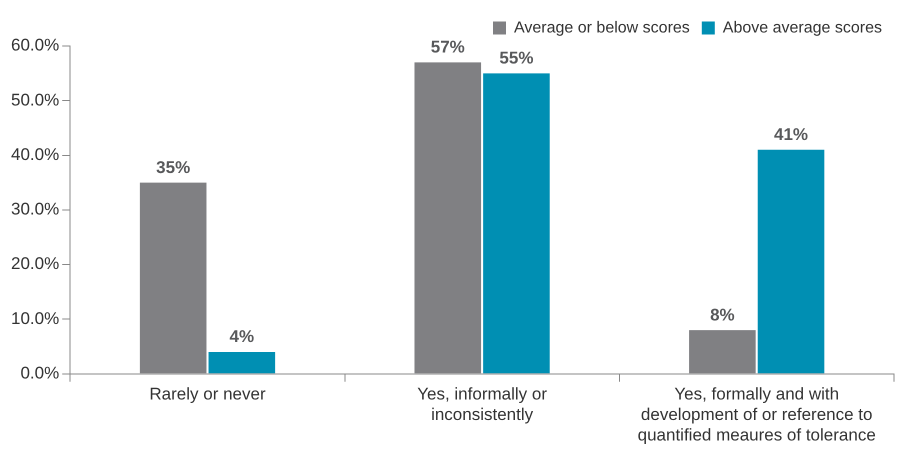 Image resolution: width=906 pixels, height=457 pixels. What do you see at coordinates (35, 264) in the screenshot?
I see `y-tick-label: 20.0%` at bounding box center [35, 264].